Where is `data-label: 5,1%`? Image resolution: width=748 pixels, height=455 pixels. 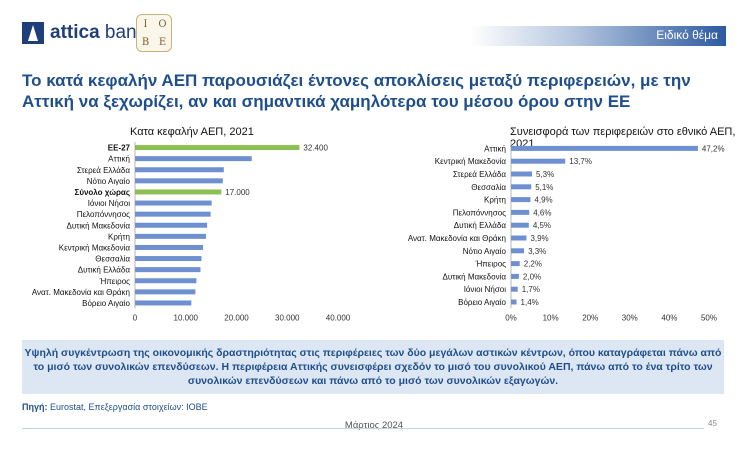 data-label: 5,1% is located at coordinates (544, 187).